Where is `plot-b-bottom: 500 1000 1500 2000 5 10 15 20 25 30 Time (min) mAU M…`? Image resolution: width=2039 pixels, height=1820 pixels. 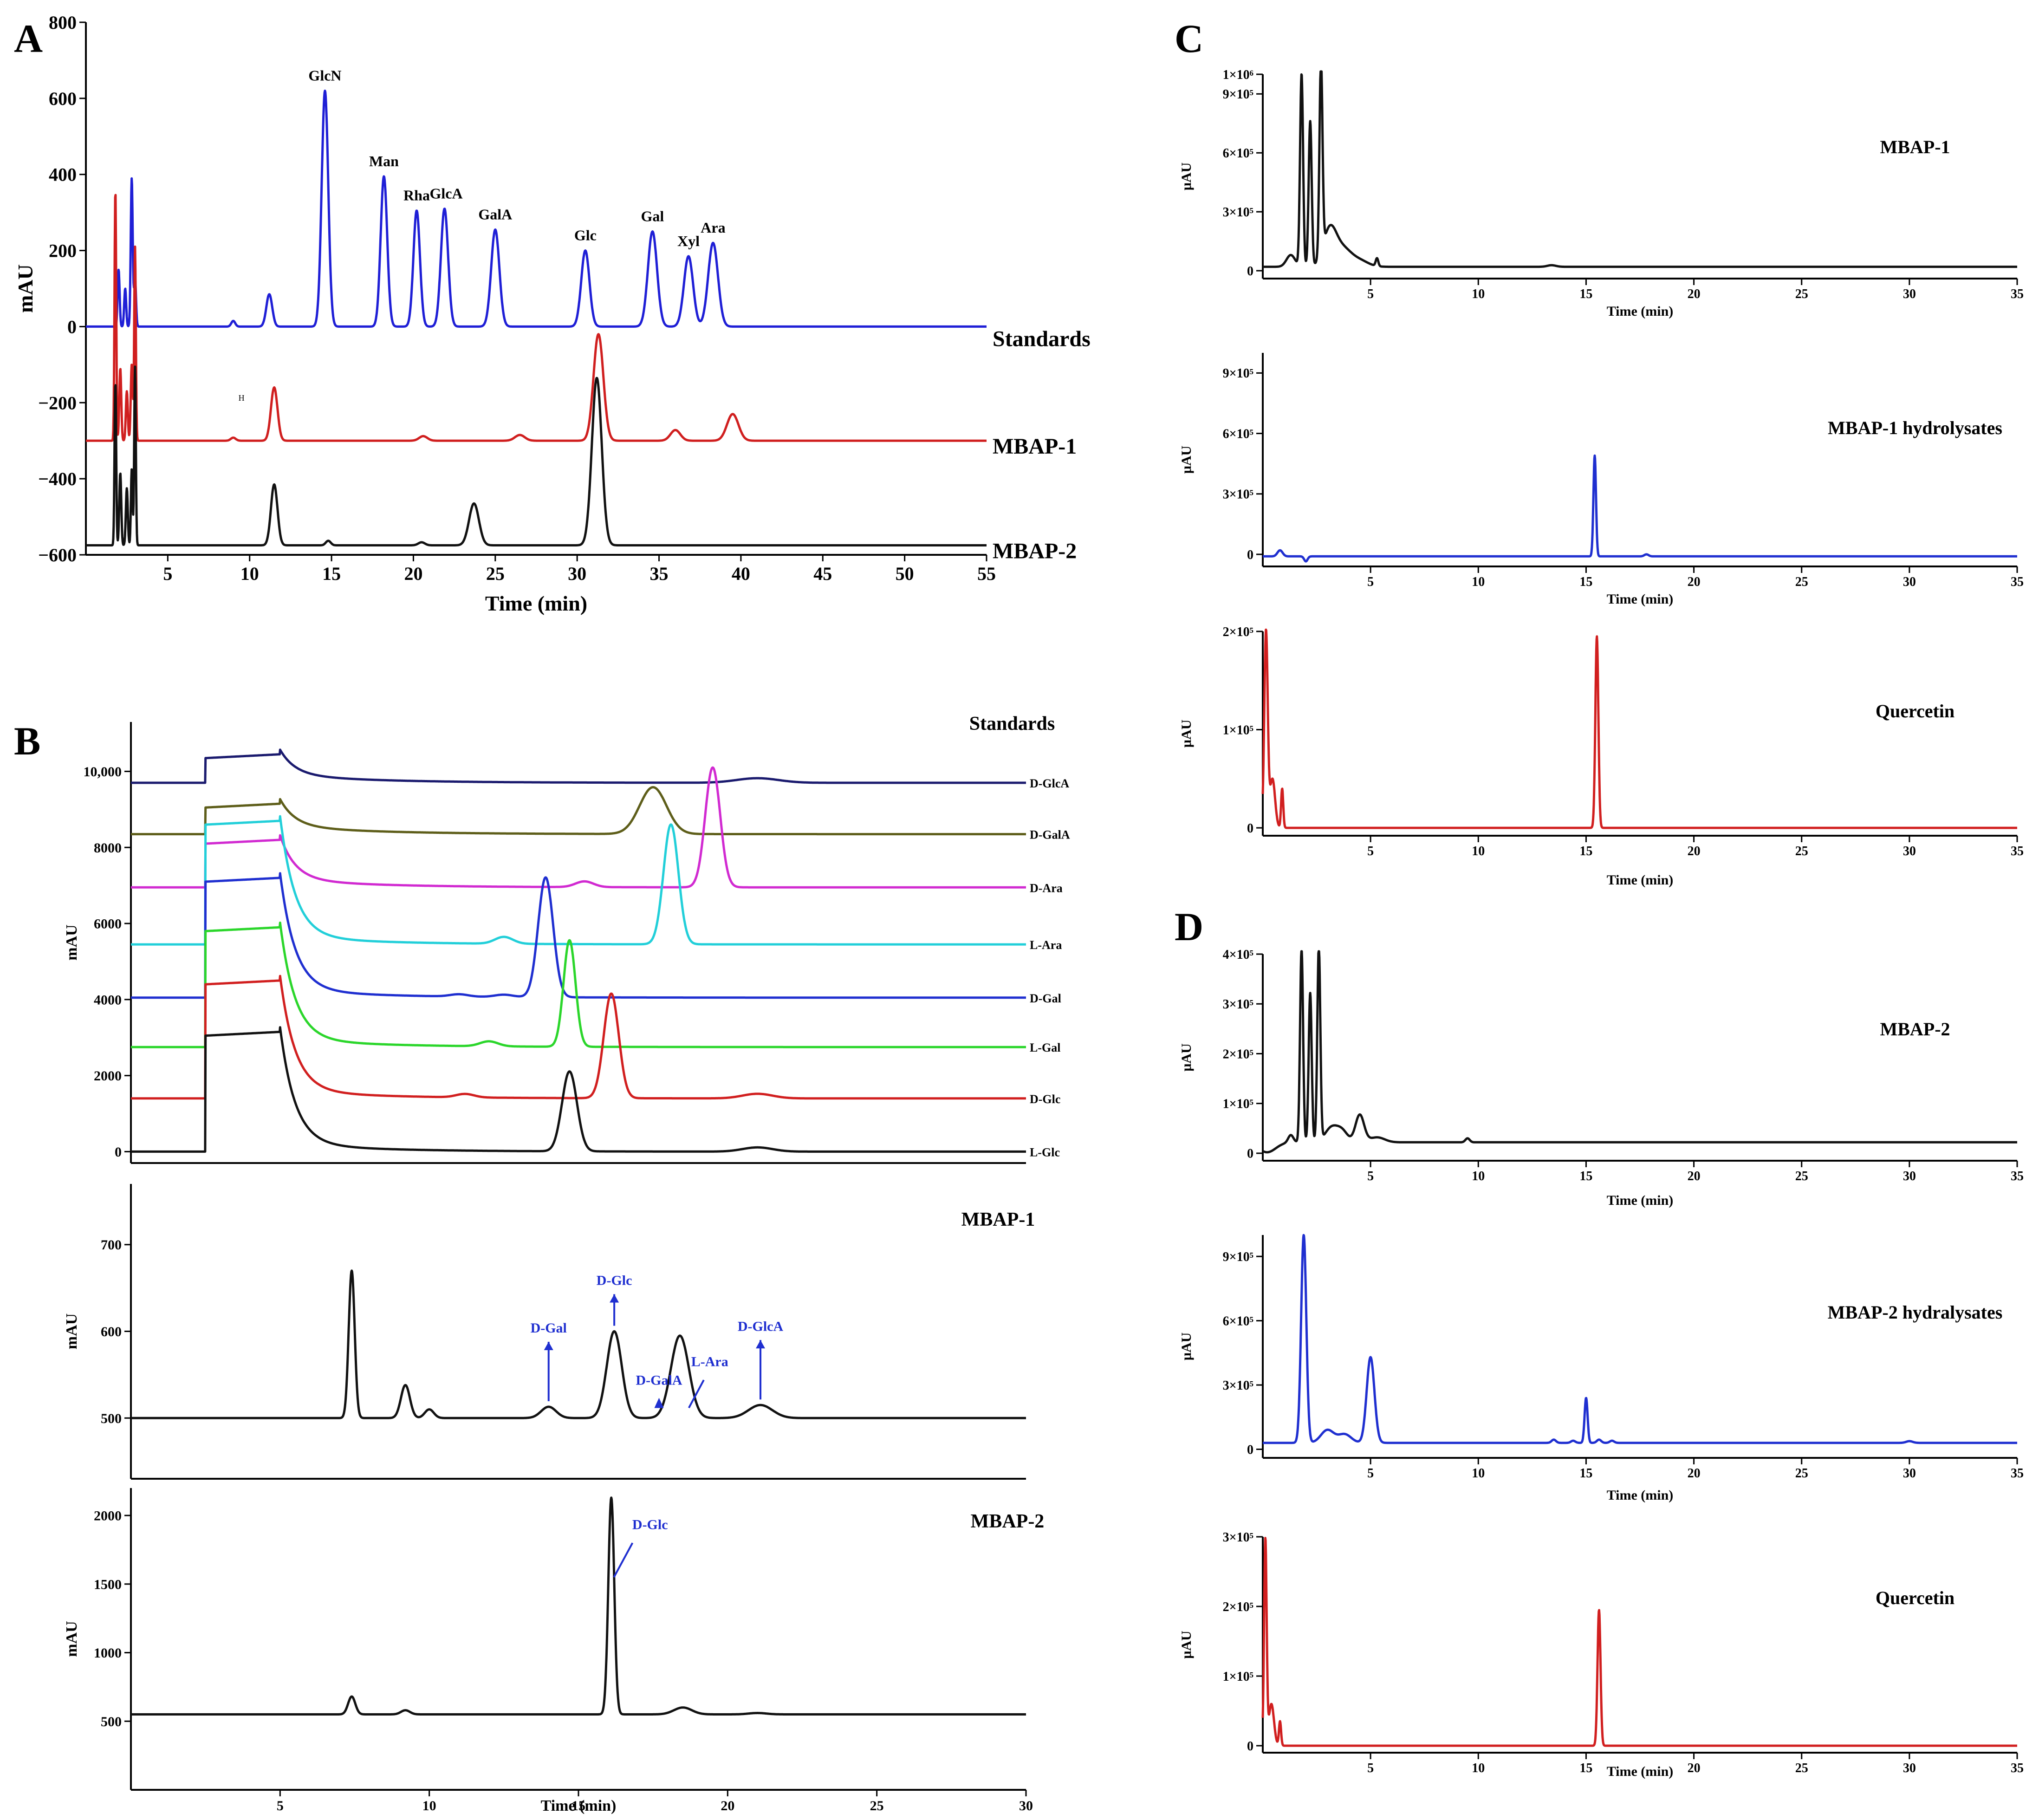
plot-b-bottom: 500 1000 1500 2000 5 10 15 20 25 30 Time (min) mAU M… is located at coordinates (553, 1651).